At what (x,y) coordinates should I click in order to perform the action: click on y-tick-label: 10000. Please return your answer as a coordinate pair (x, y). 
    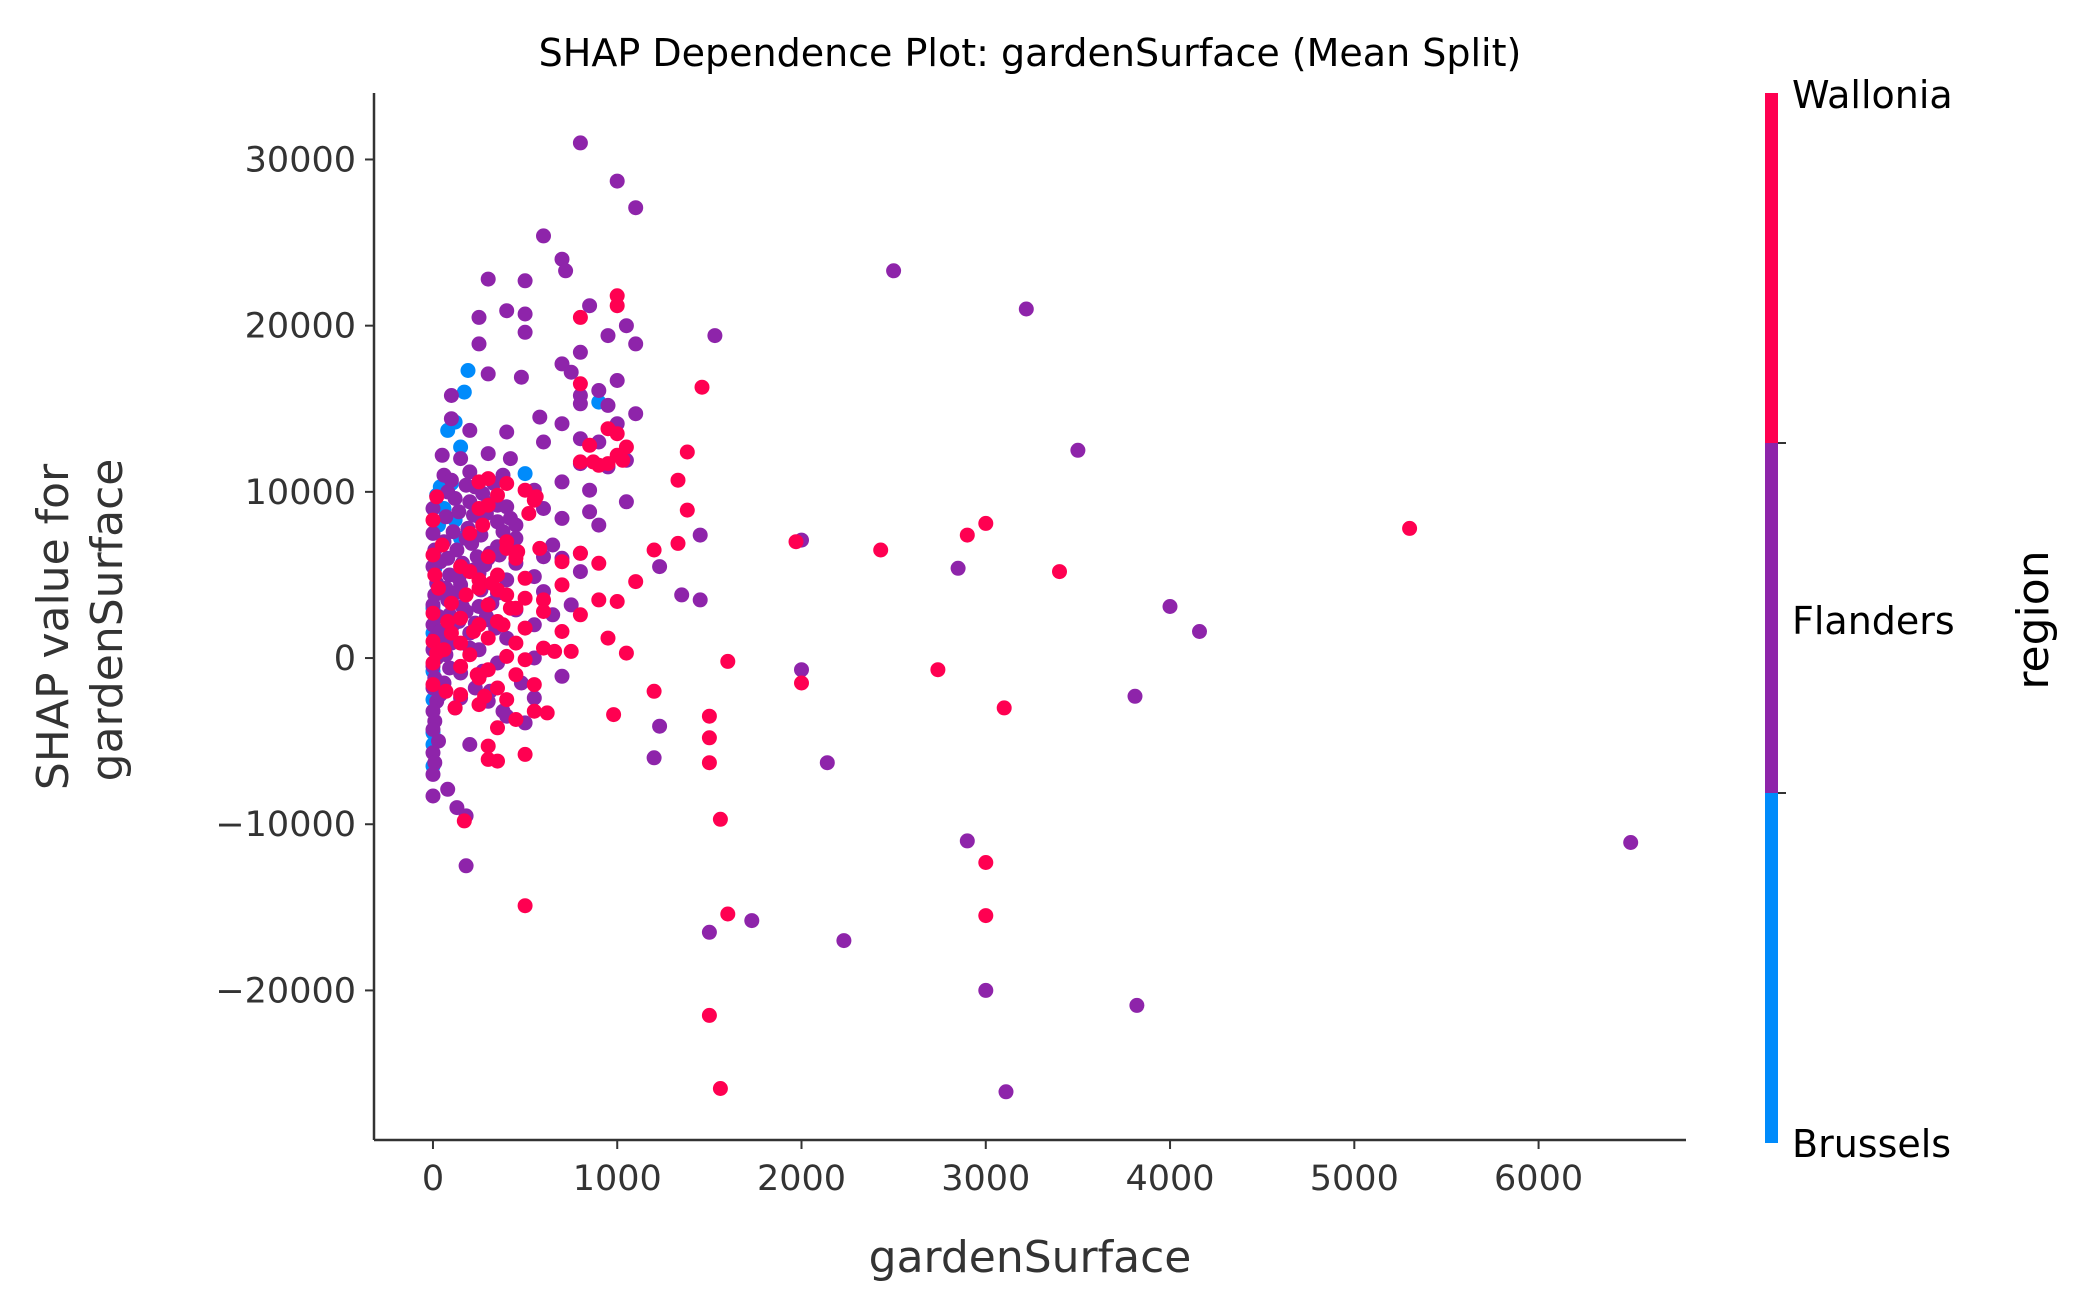
    Looking at the image, I should click on (300, 493).